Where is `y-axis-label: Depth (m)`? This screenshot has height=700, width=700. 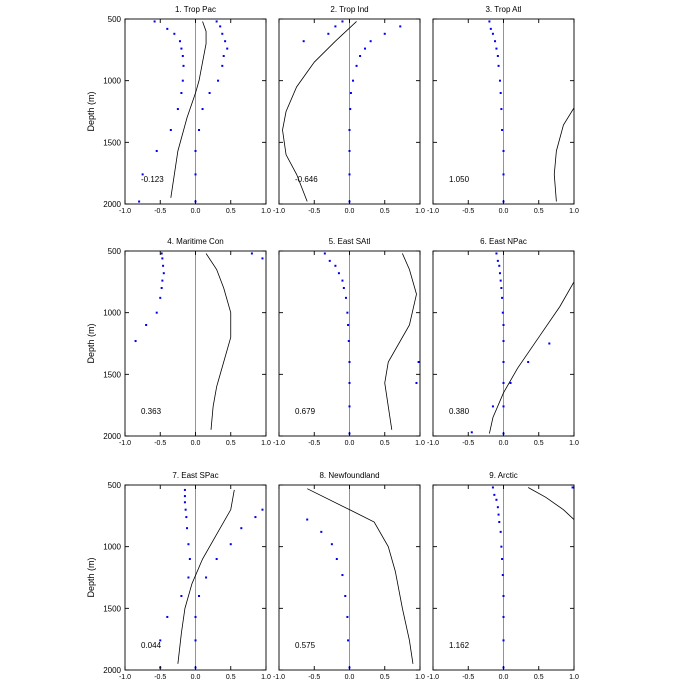 y-axis-label: Depth (m) is located at coordinates (91, 577).